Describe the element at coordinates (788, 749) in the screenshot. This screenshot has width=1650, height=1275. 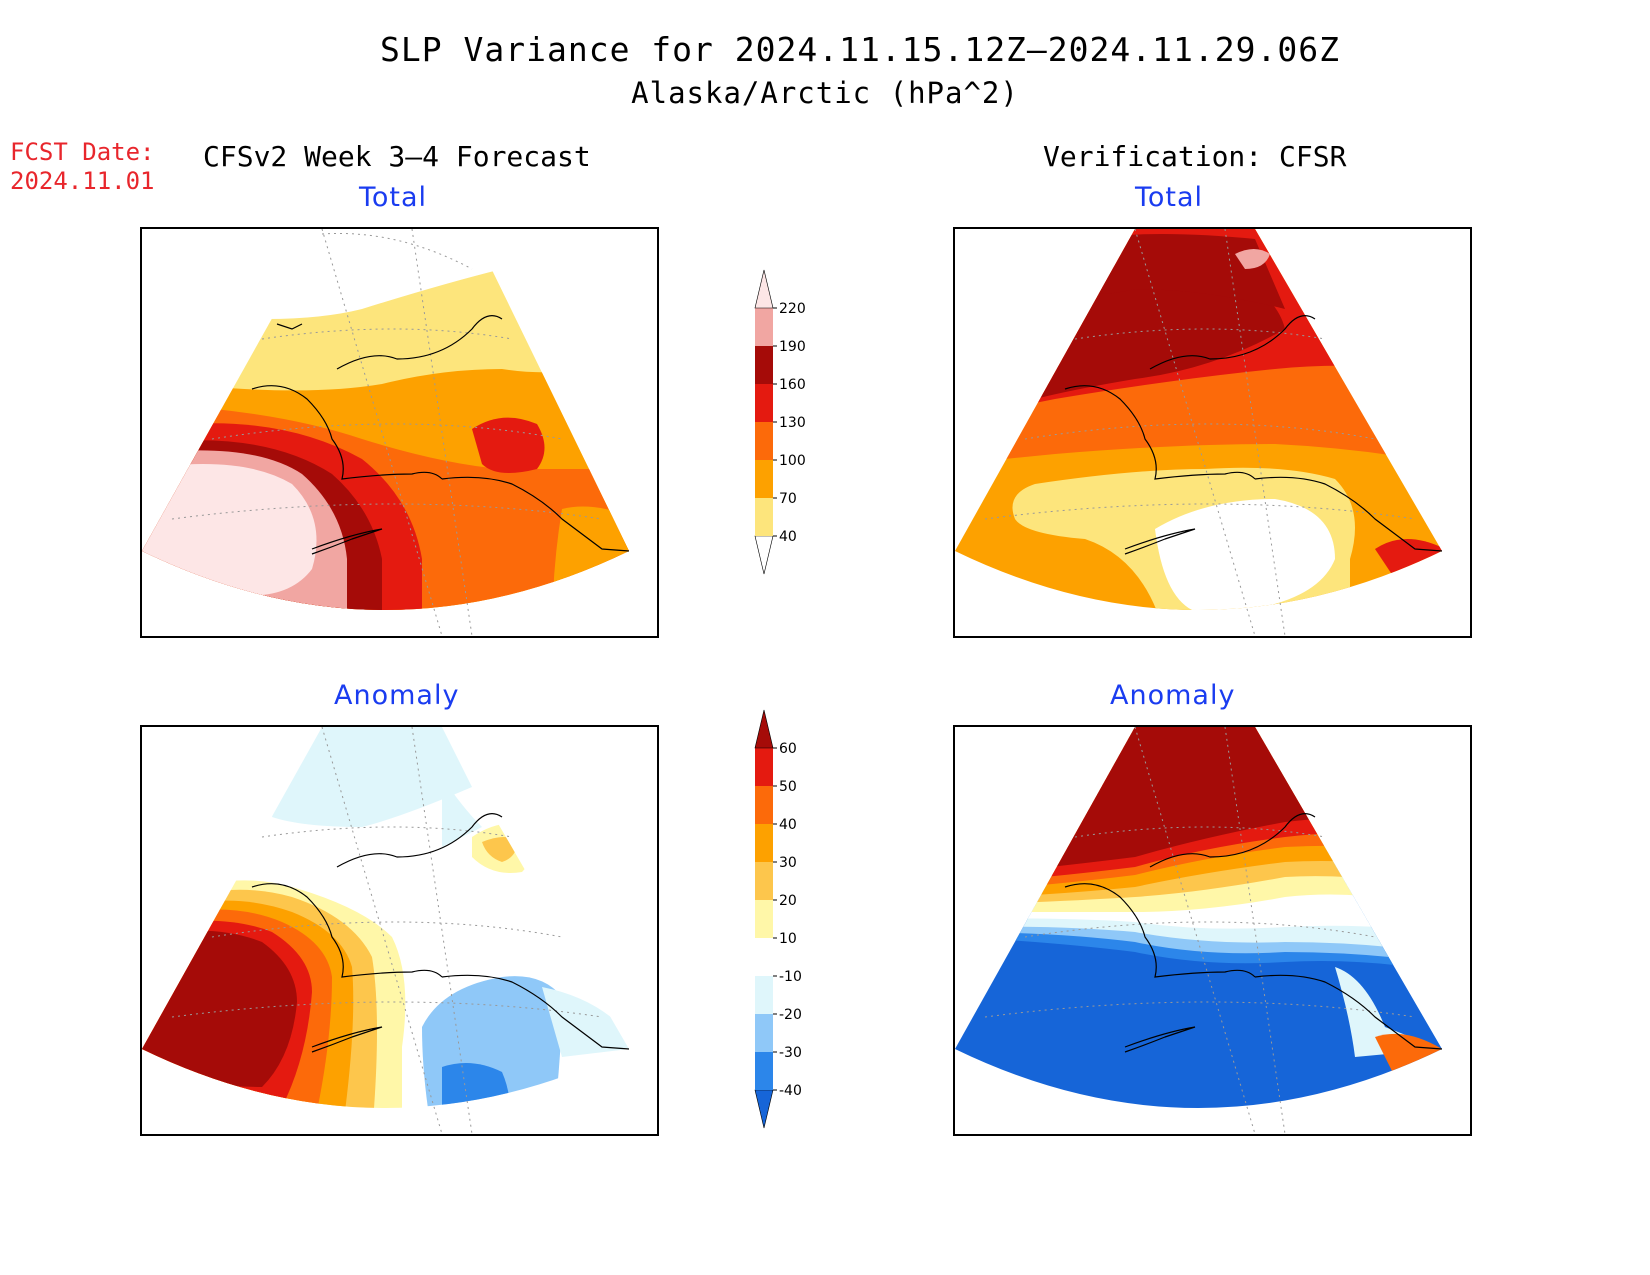
I see `colorbar-anomaly-tick-label: 60` at that location.